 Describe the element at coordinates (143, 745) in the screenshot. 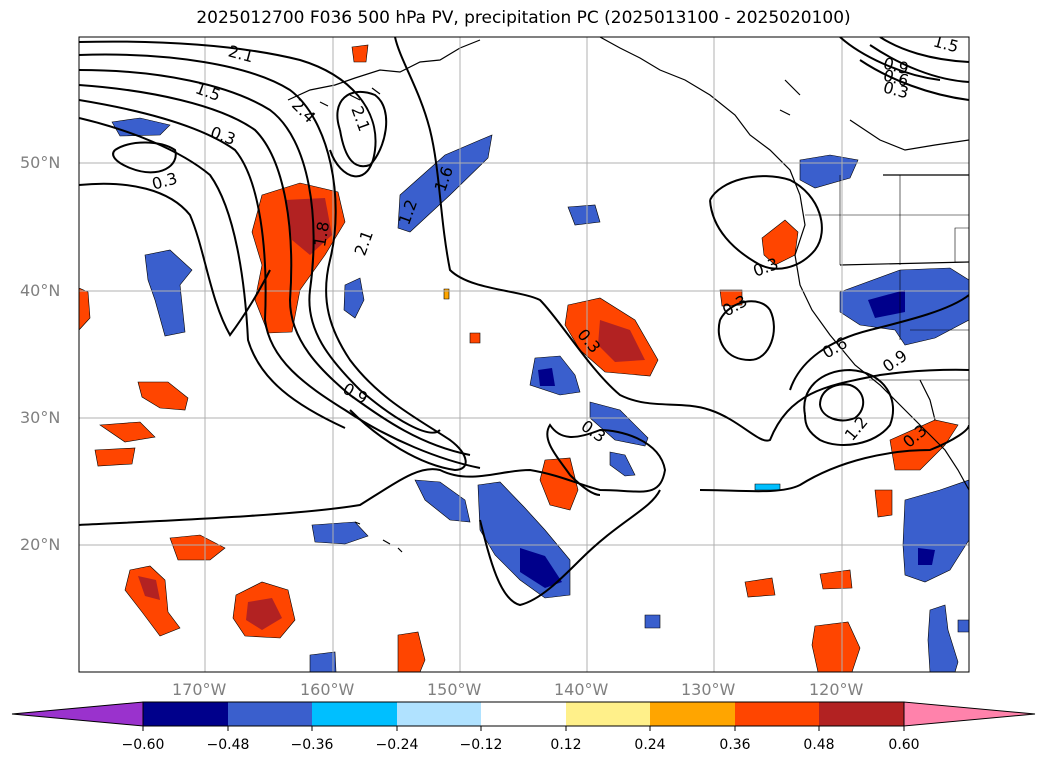

I see `colorbar-tick-label: −0.60` at that location.